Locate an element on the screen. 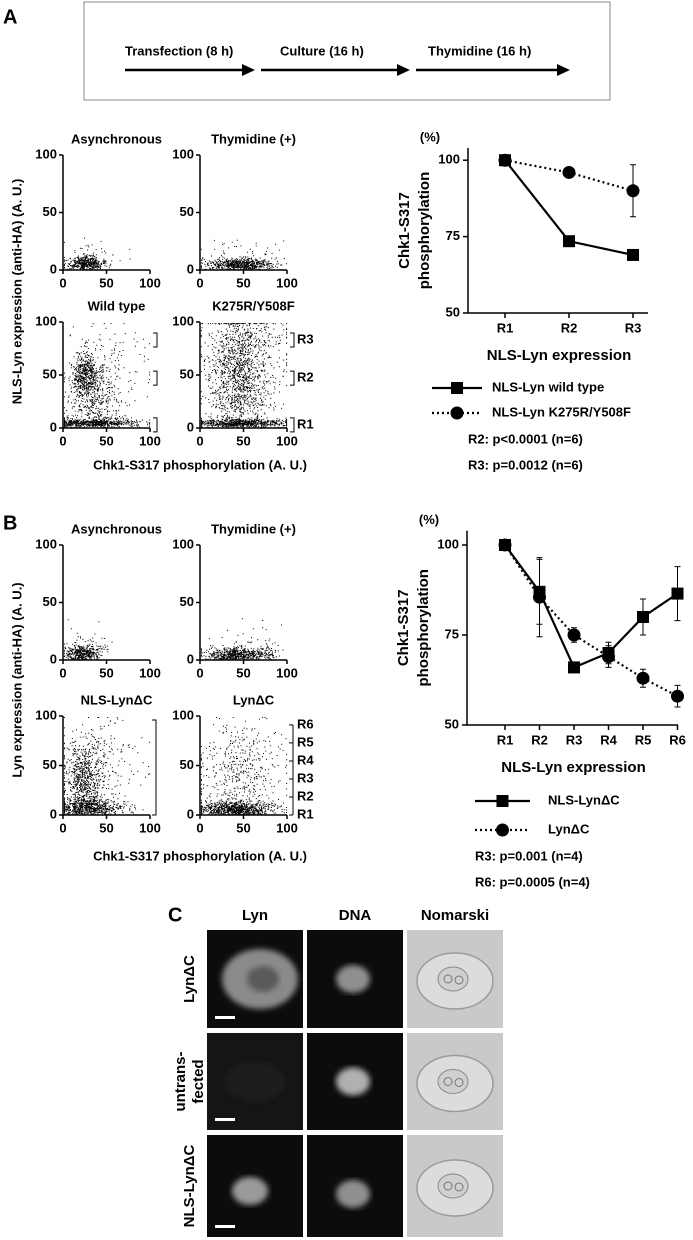  x-tick-label: R2 is located at coordinates (539, 739).